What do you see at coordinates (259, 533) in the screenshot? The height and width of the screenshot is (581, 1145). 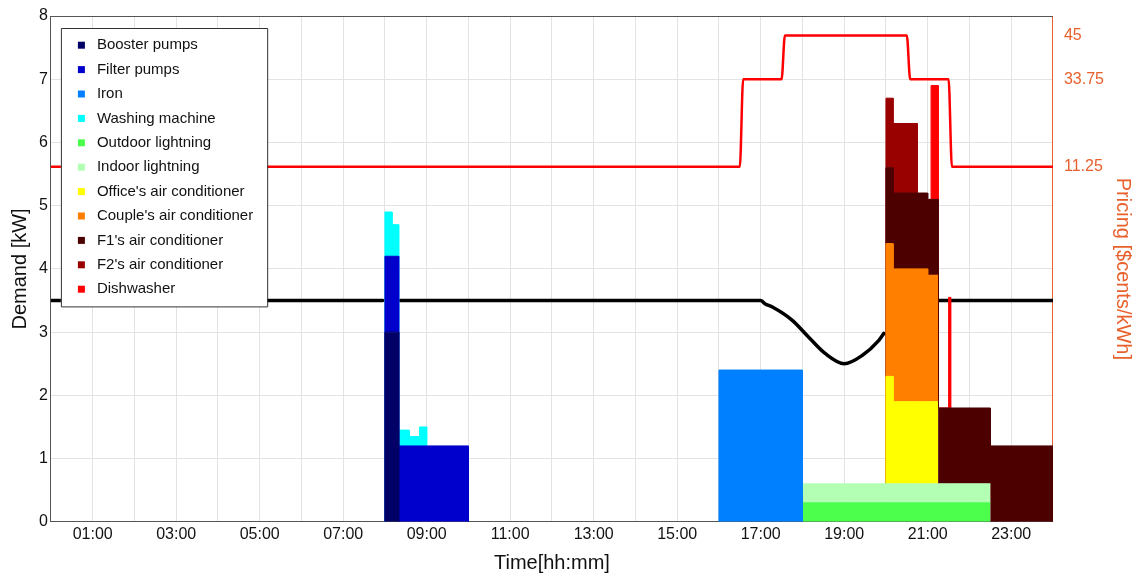 I see `x-tick-label: 05:00` at bounding box center [259, 533].